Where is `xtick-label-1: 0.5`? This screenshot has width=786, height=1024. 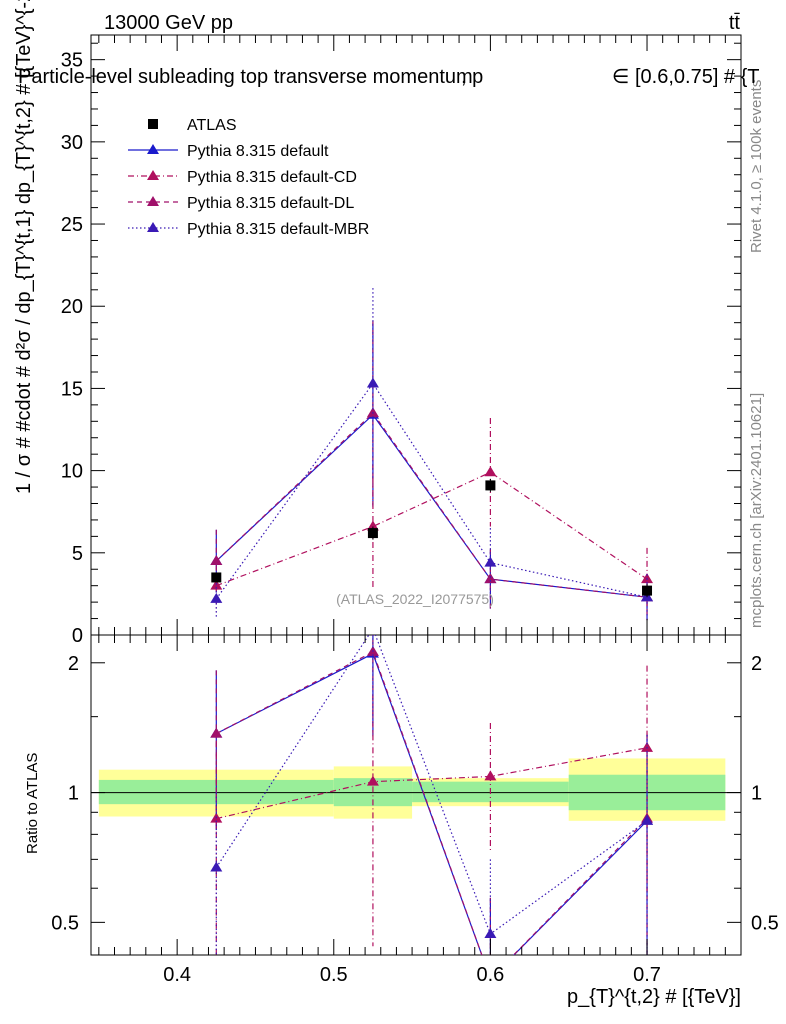 xtick-label-1: 0.5 is located at coordinates (334, 975).